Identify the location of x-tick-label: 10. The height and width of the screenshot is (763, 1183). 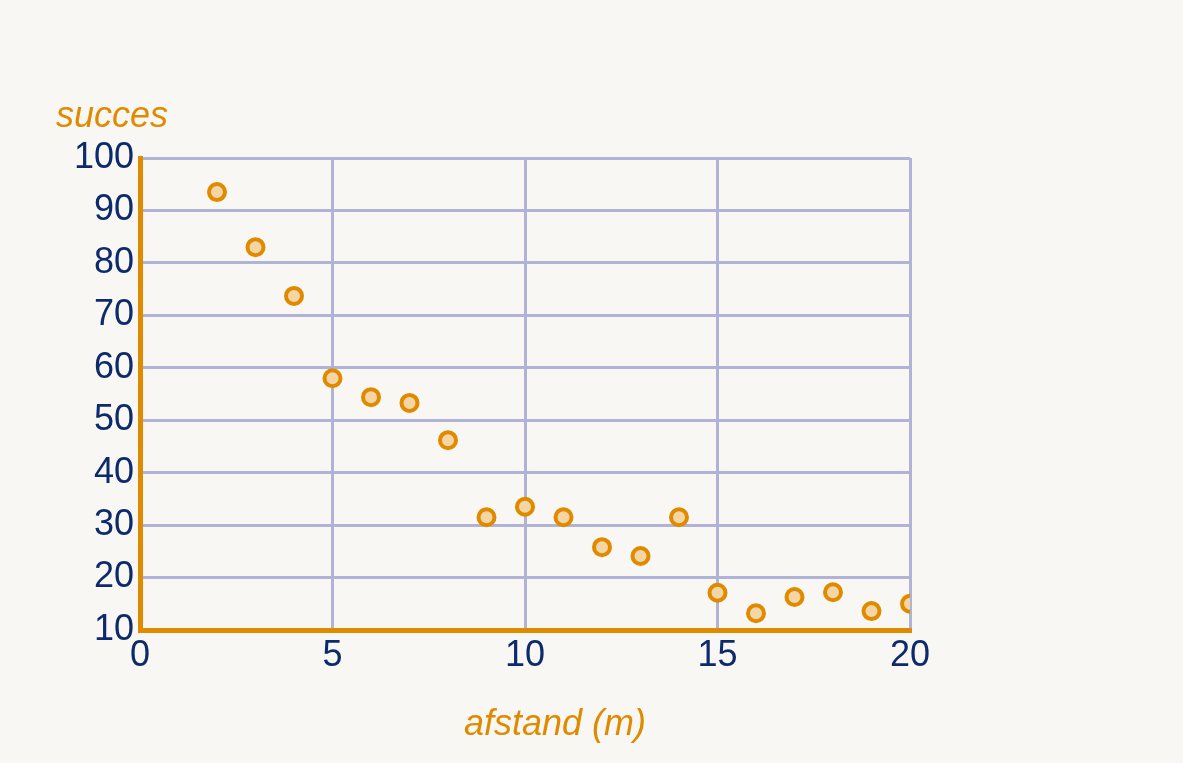
(525, 653).